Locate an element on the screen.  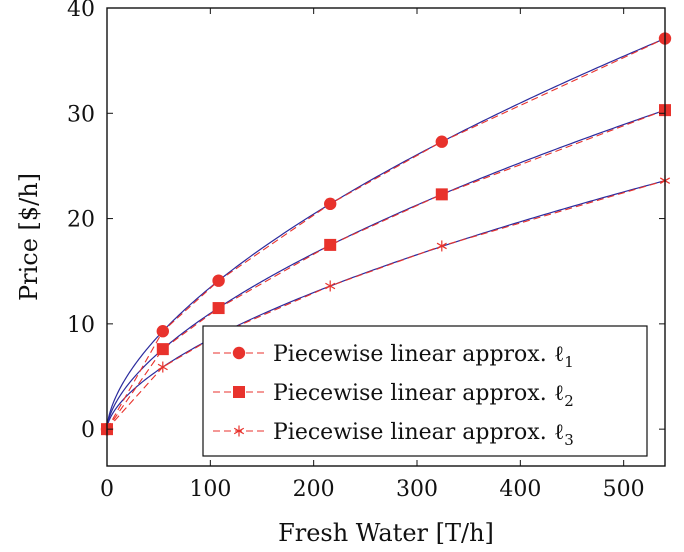
y-tick-label: 30 is located at coordinates (81, 114).